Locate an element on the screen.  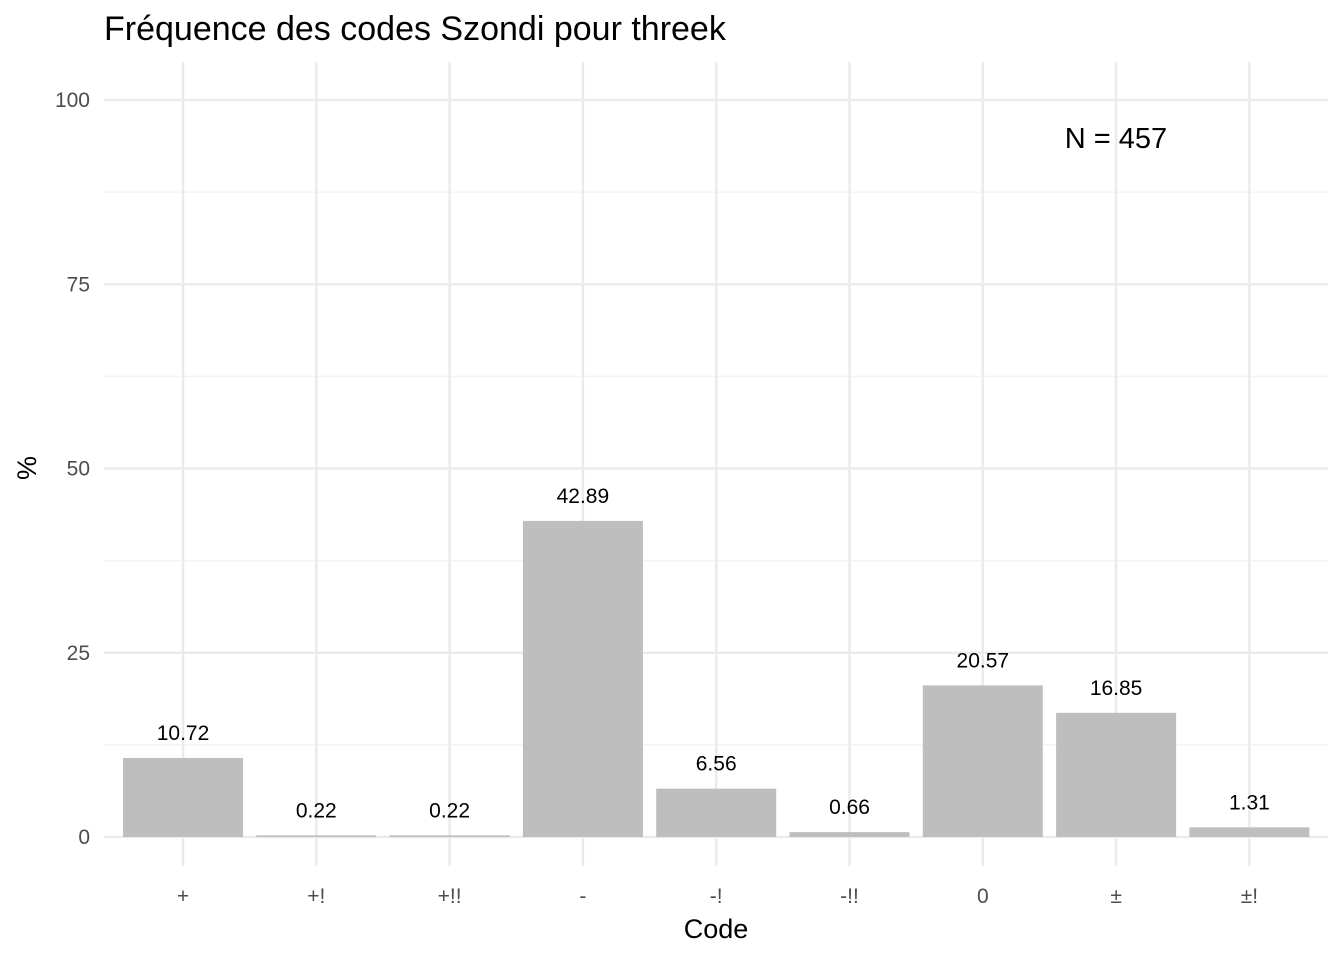
chart-title: Fréquence des codes Szondi pour threek is located at coordinates (415, 29).